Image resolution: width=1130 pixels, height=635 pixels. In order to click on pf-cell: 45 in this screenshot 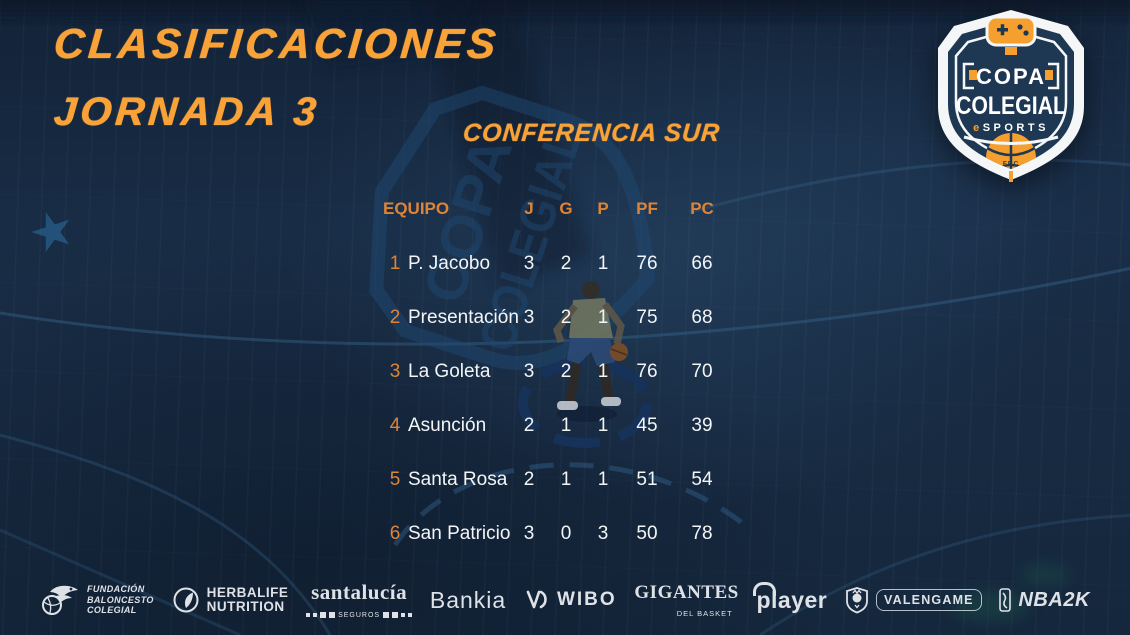, I will do `click(647, 425)`.